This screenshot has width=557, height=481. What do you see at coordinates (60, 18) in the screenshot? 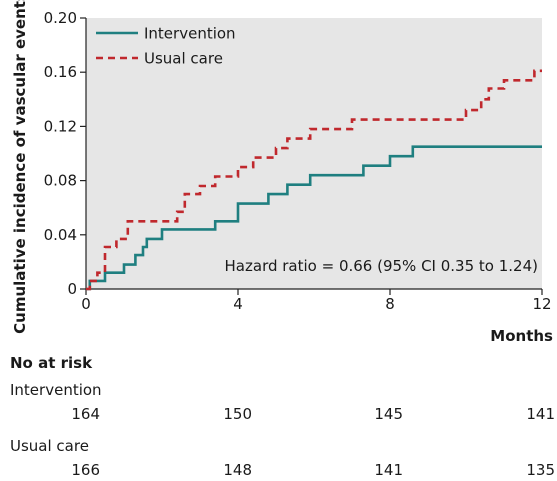
I see `y-tick-label: 0.20` at bounding box center [60, 18].